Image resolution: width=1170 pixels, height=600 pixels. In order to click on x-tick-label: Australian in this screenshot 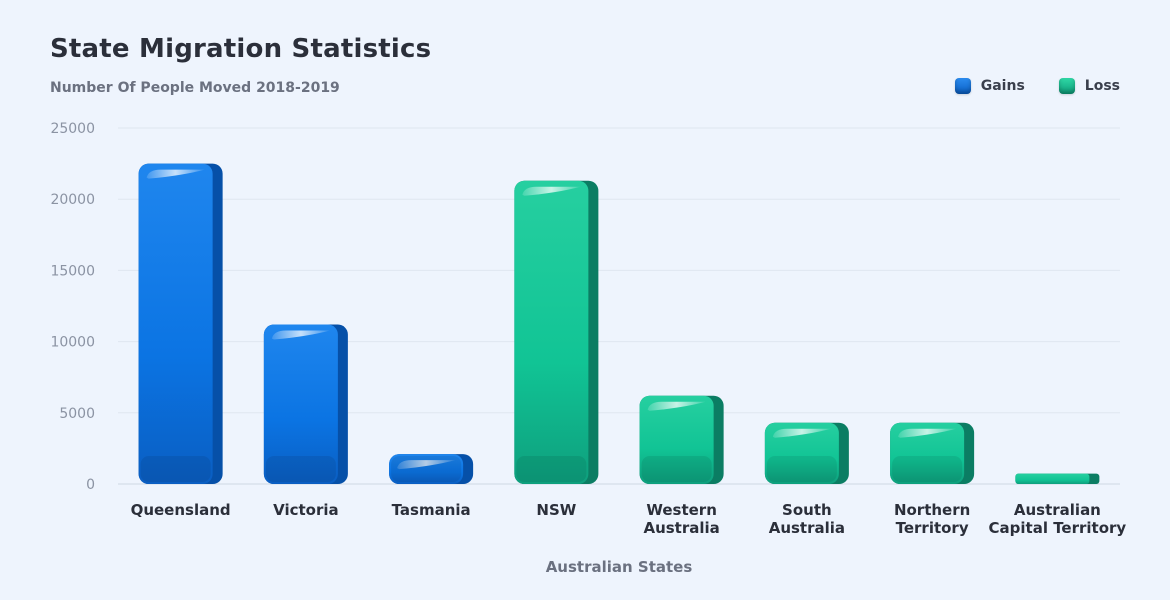, I will do `click(1057, 510)`.